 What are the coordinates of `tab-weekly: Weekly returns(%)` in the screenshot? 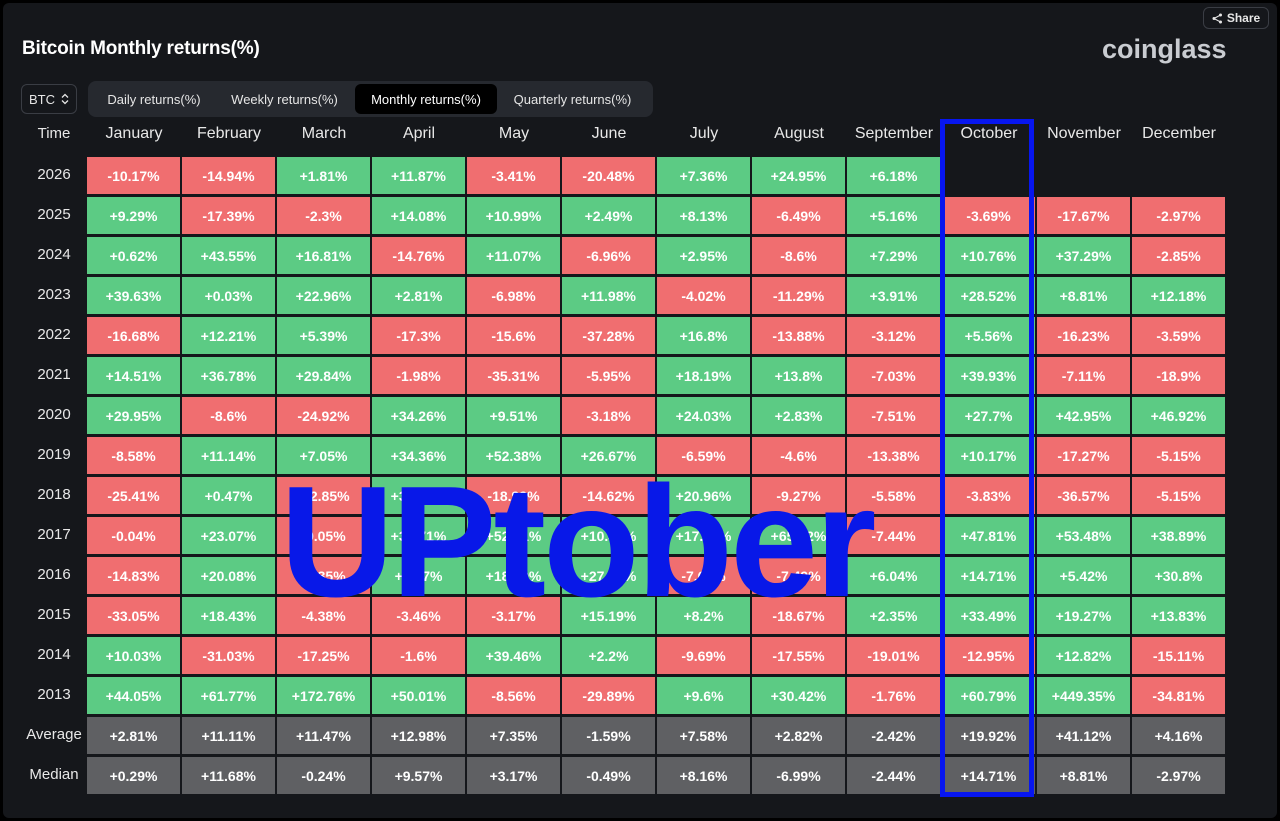 It's located at (284, 99).